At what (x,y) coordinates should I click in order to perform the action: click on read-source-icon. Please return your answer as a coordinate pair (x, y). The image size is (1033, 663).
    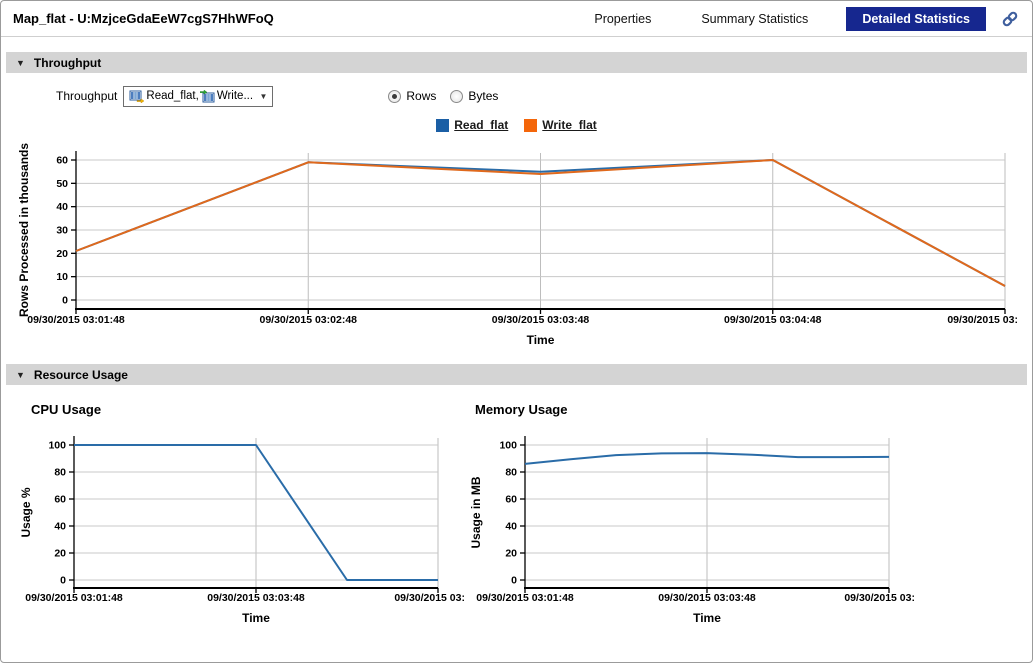
    Looking at the image, I should click on (137, 96).